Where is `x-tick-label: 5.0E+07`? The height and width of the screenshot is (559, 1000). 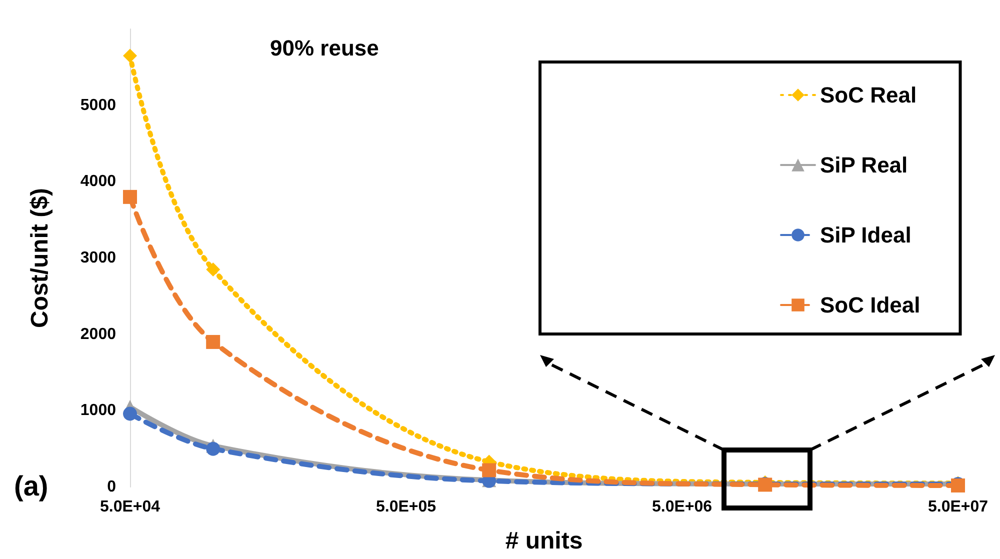
x-tick-label: 5.0E+07 is located at coordinates (958, 507).